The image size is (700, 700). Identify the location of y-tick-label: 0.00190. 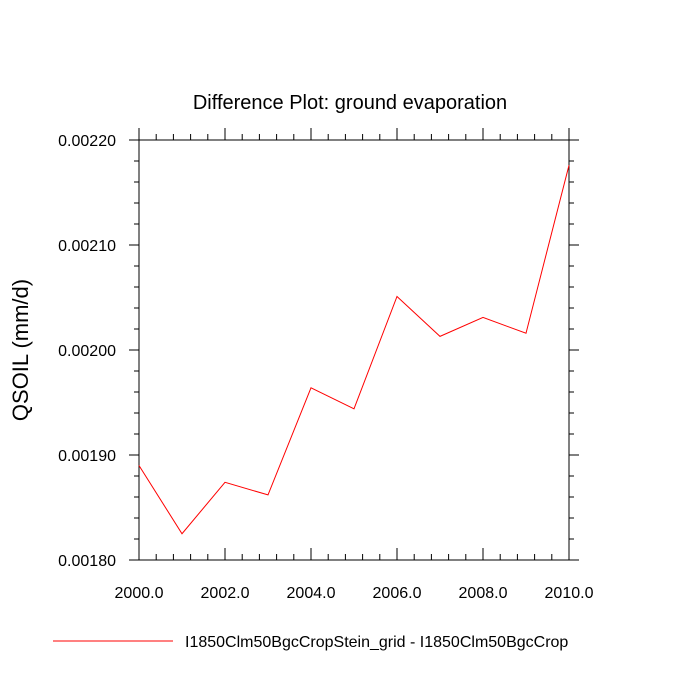
(87, 456).